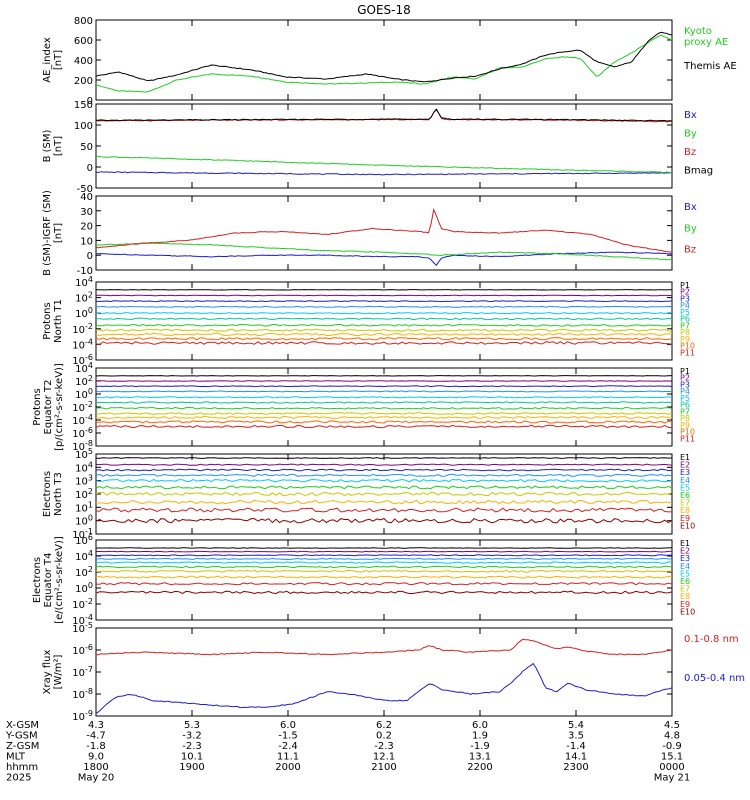 The image size is (750, 800). I want to click on y-tick-label: -10, so click(85, 271).